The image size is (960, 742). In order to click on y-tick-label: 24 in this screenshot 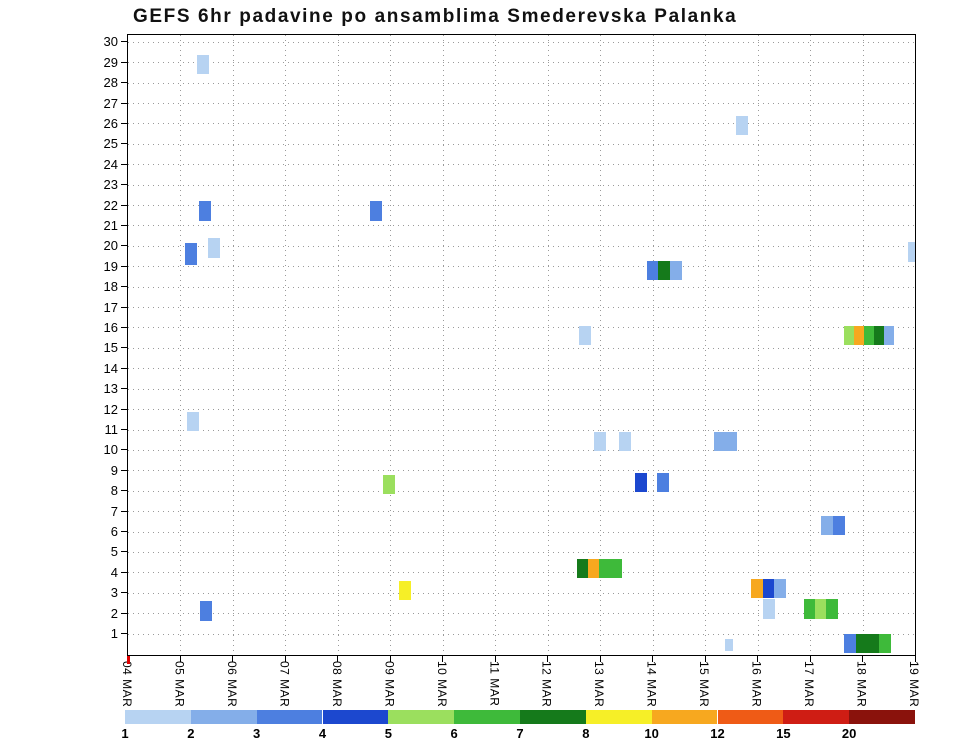, I will do `click(110, 164)`.